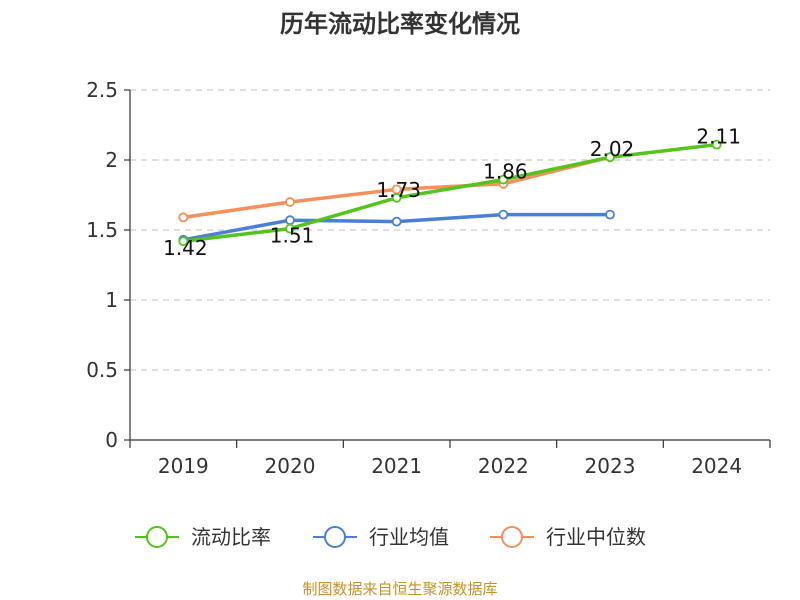 Image resolution: width=800 pixels, height=600 pixels. I want to click on data-label: 1.73, so click(398, 190).